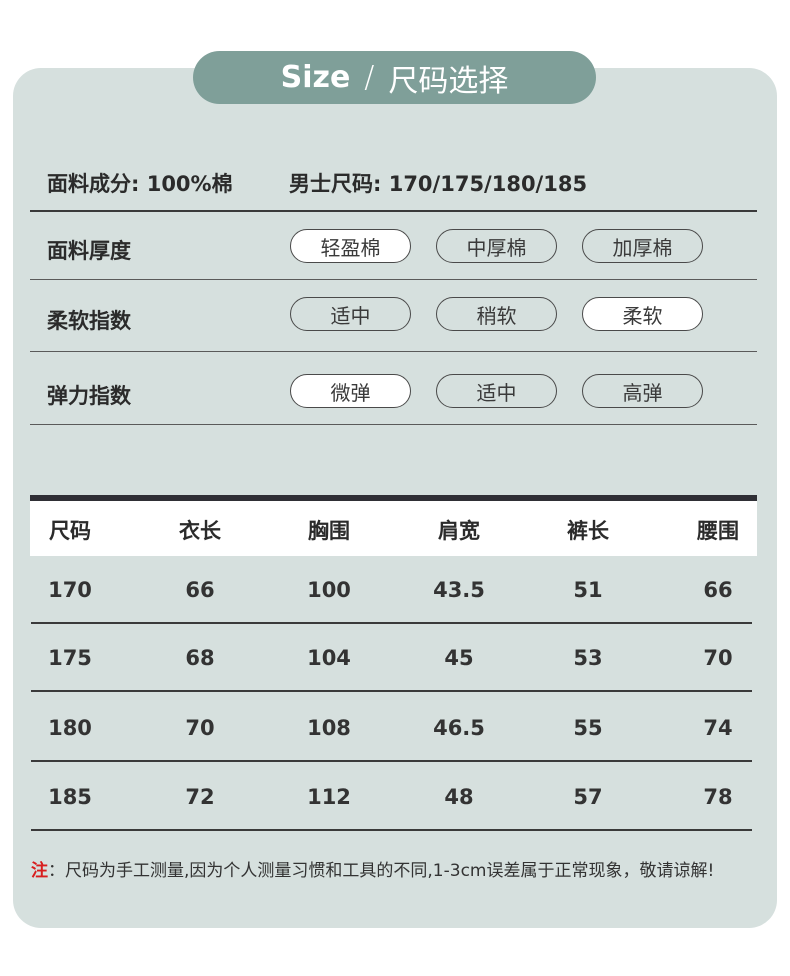  Describe the element at coordinates (39, 871) in the screenshot. I see `note-mark: 注` at that location.